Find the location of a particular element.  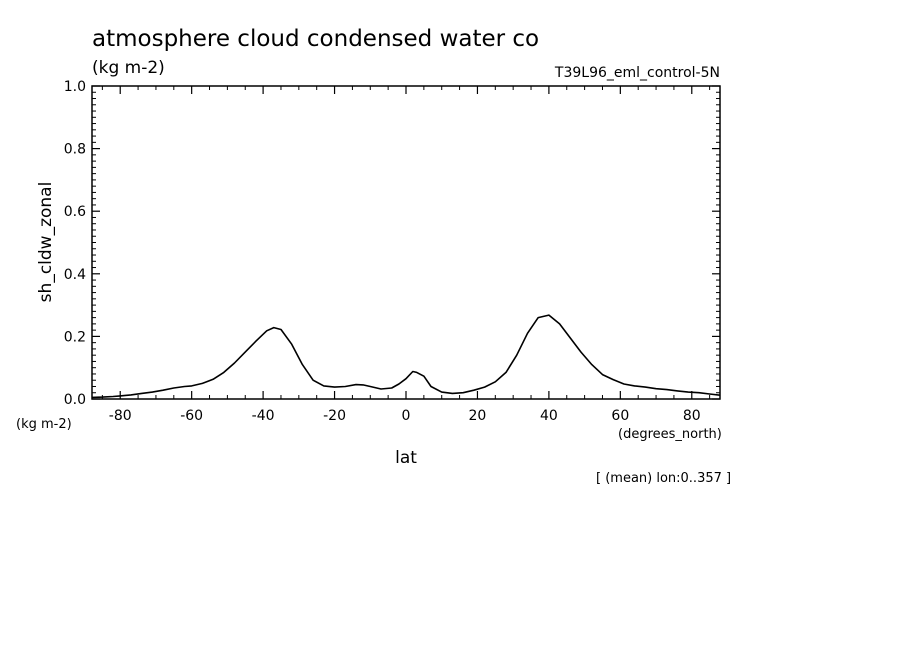

x-tick-label: 20 is located at coordinates (478, 416).